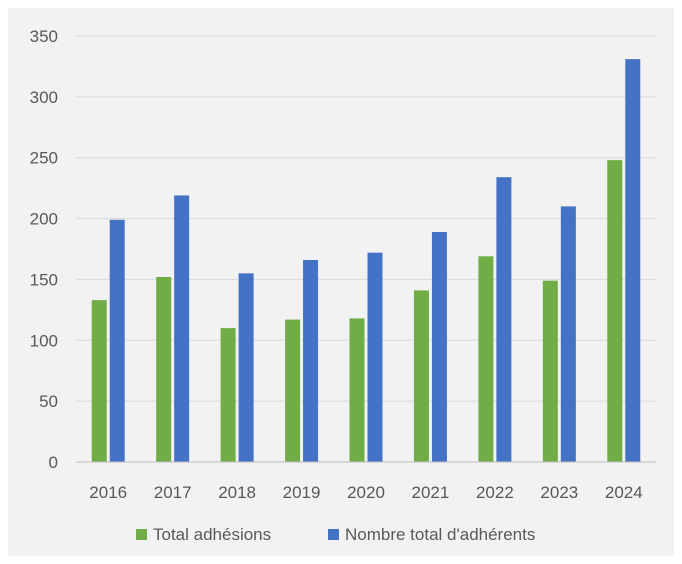 Image resolution: width=682 pixels, height=564 pixels. Describe the element at coordinates (504, 319) in the screenshot. I see `bar-nombre-total-adherents-2022` at that location.